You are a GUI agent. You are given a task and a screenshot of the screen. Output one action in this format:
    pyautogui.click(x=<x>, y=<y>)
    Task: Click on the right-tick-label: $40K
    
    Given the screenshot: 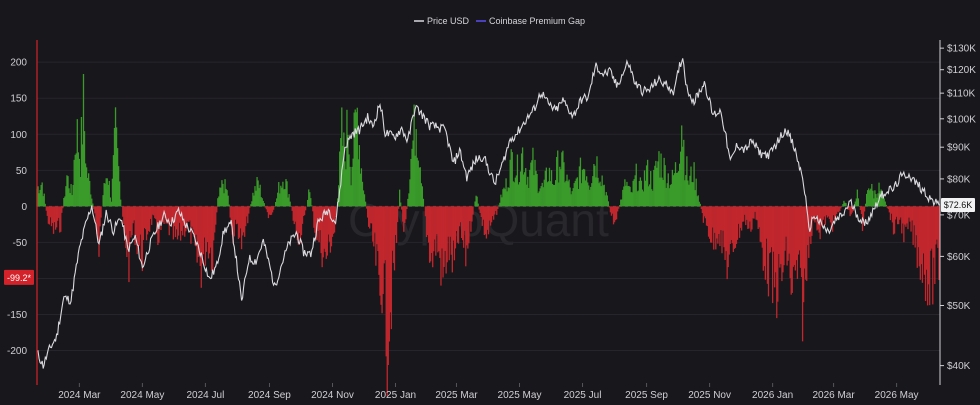 What is the action you would take?
    pyautogui.click(x=959, y=366)
    